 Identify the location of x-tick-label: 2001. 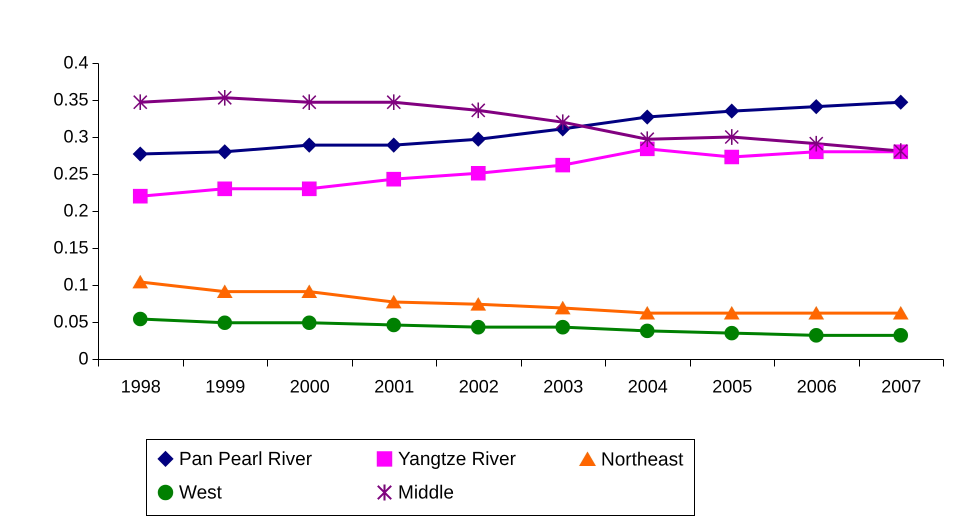
(394, 386).